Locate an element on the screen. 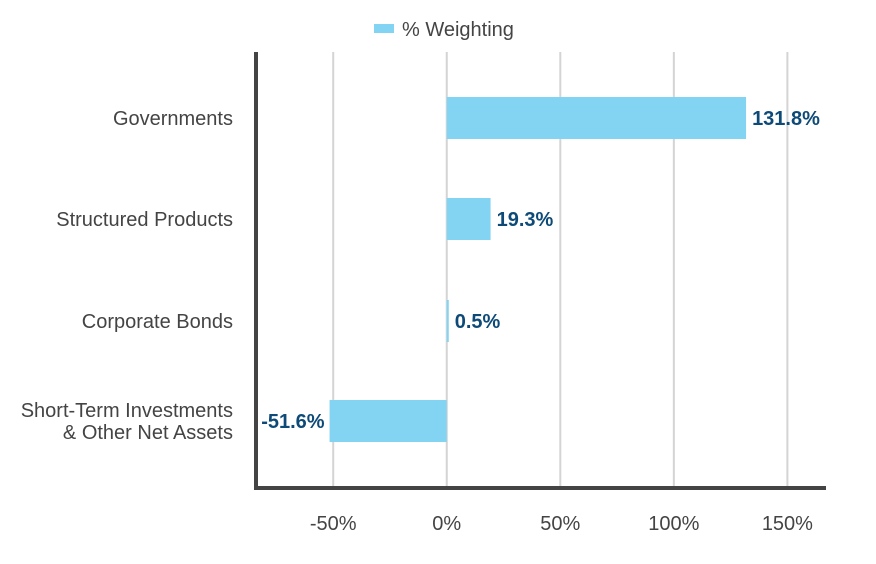  category-label: Short-Term Investments is located at coordinates (127, 411).